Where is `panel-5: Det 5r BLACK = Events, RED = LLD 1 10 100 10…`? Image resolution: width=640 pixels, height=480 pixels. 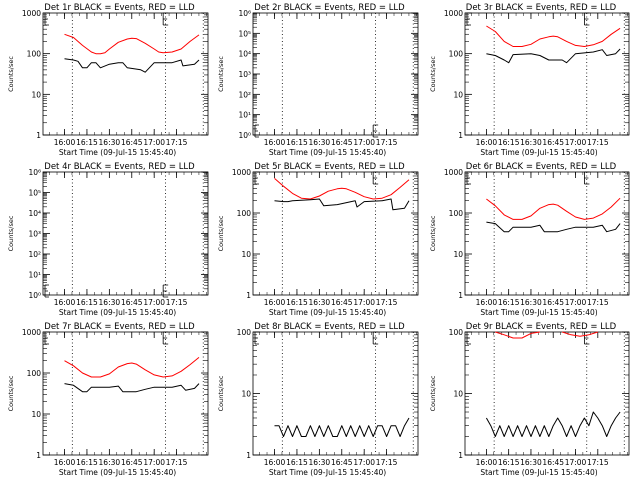
panel-5: Det 5r BLACK = Events, RED = LLD 1 10 100 10… is located at coordinates (318, 239).